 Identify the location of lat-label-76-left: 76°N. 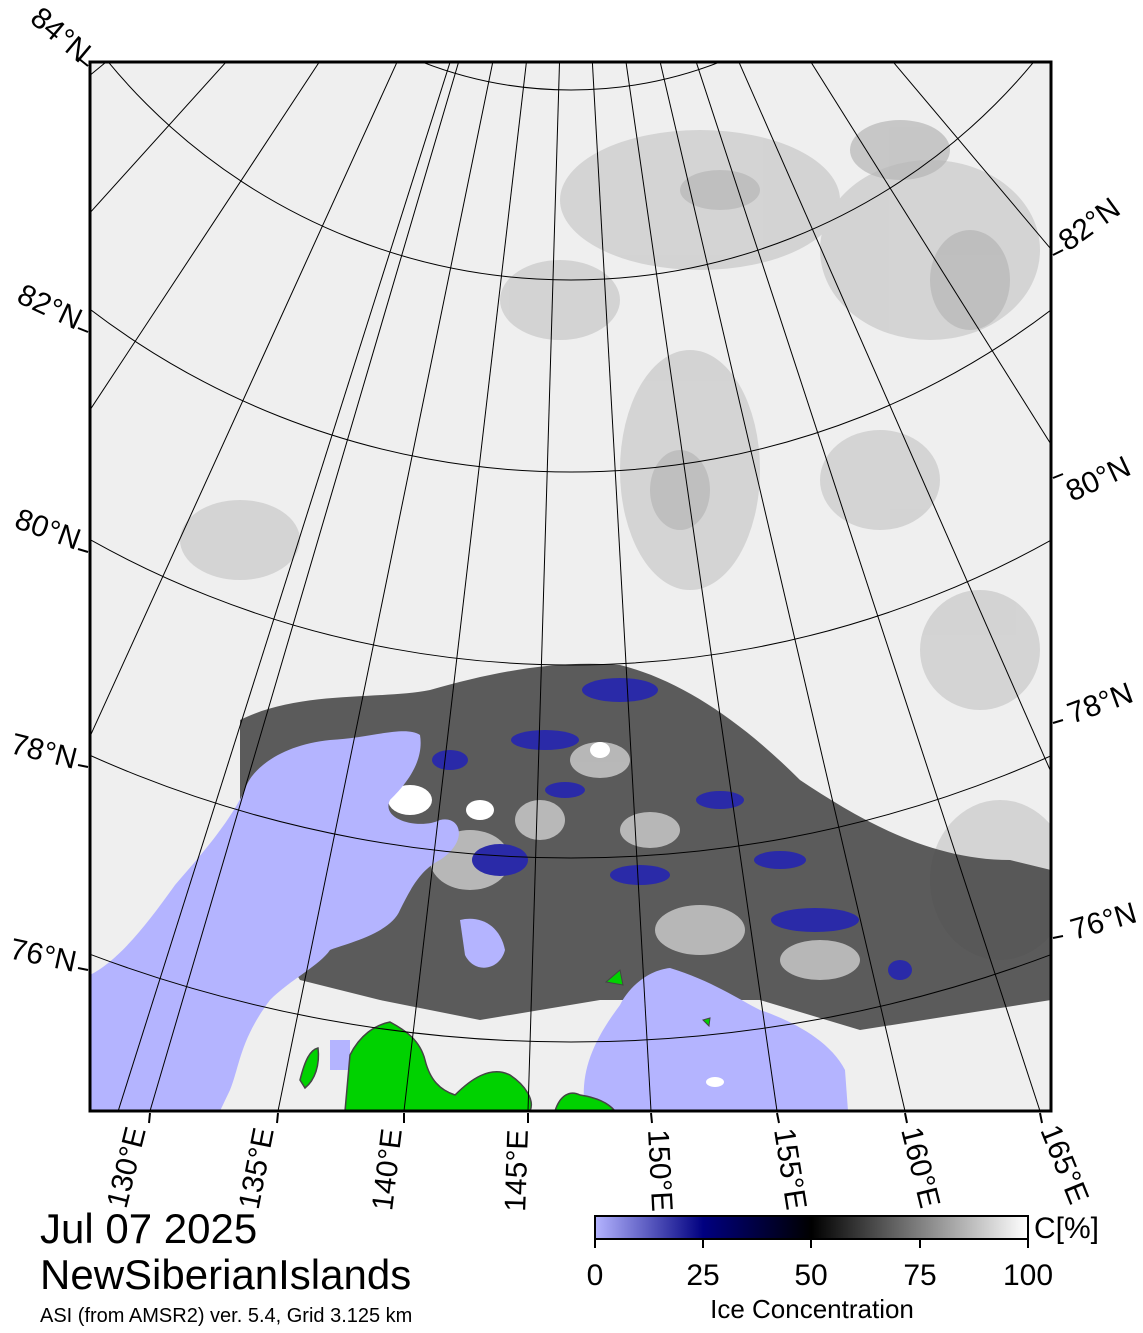
(43, 956).